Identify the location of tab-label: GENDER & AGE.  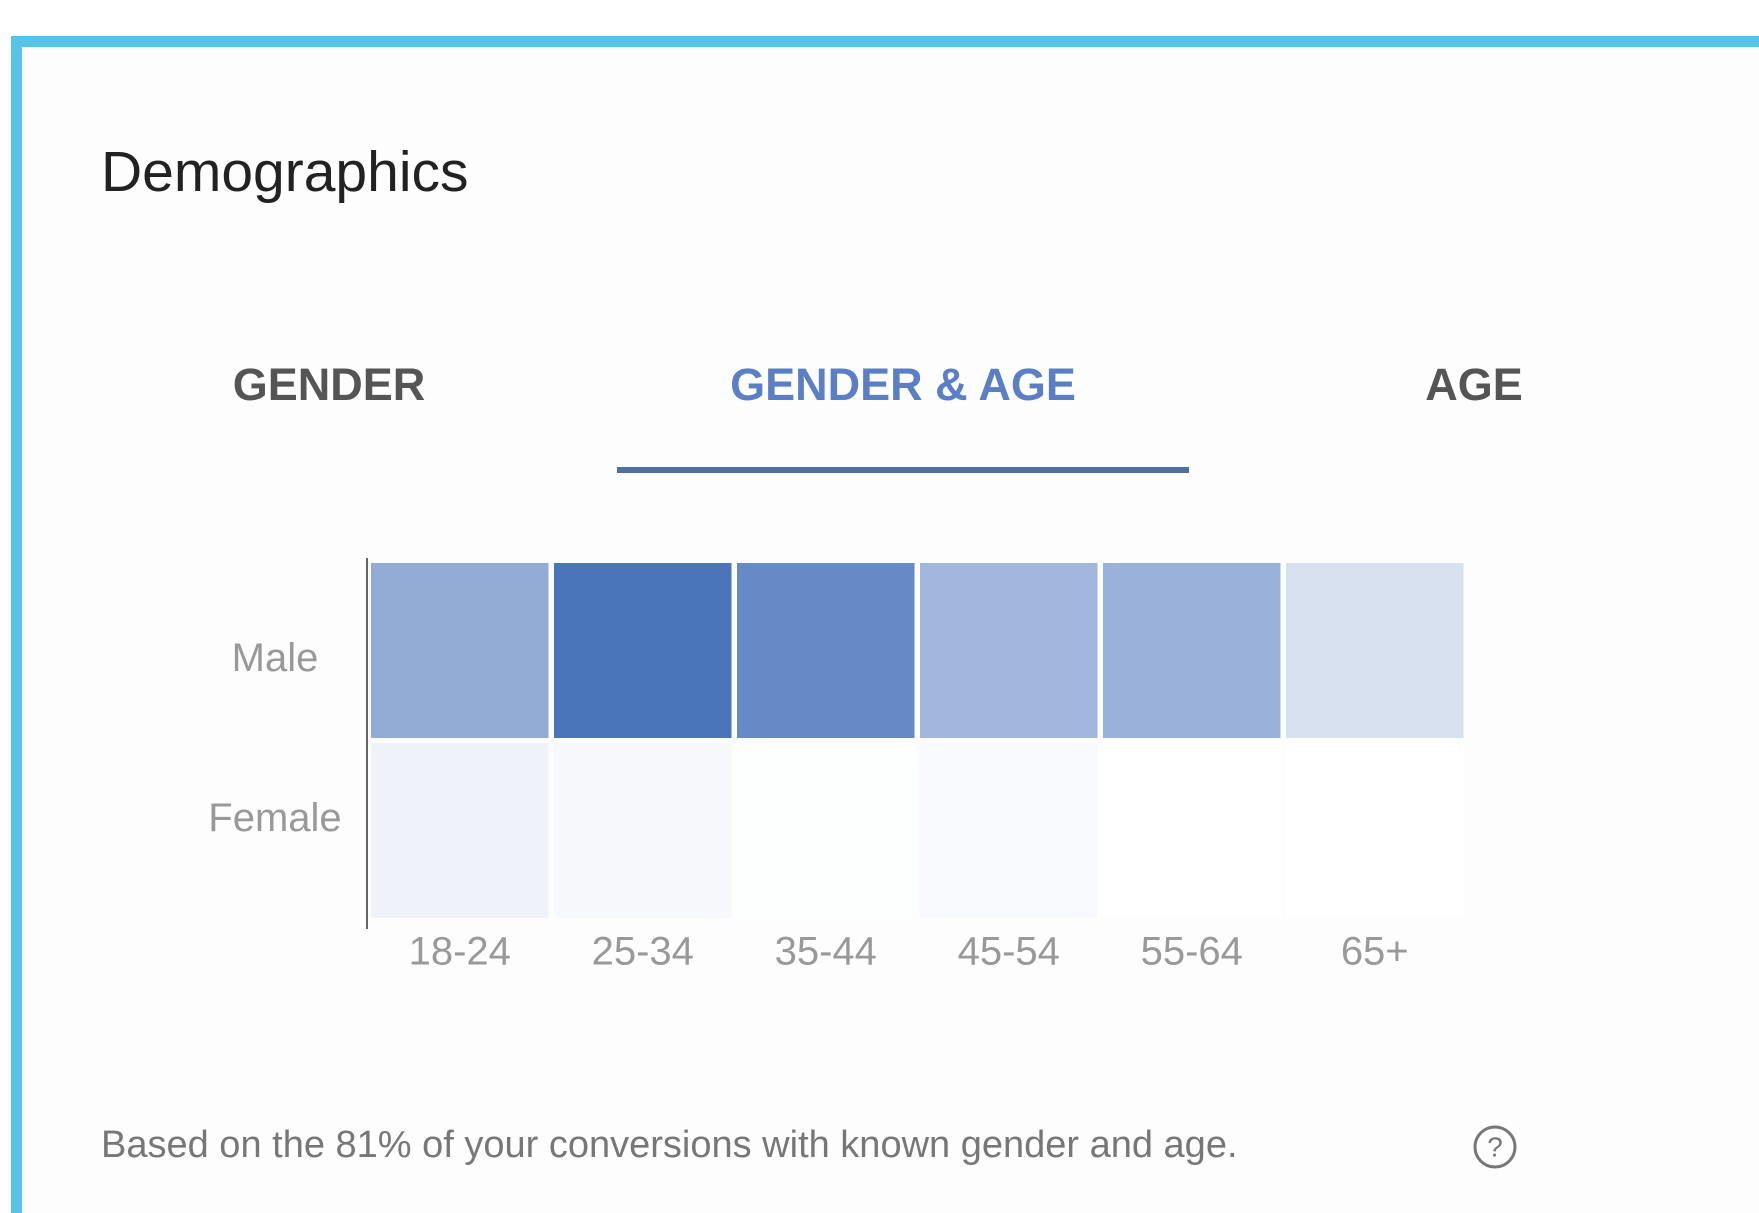
(903, 384).